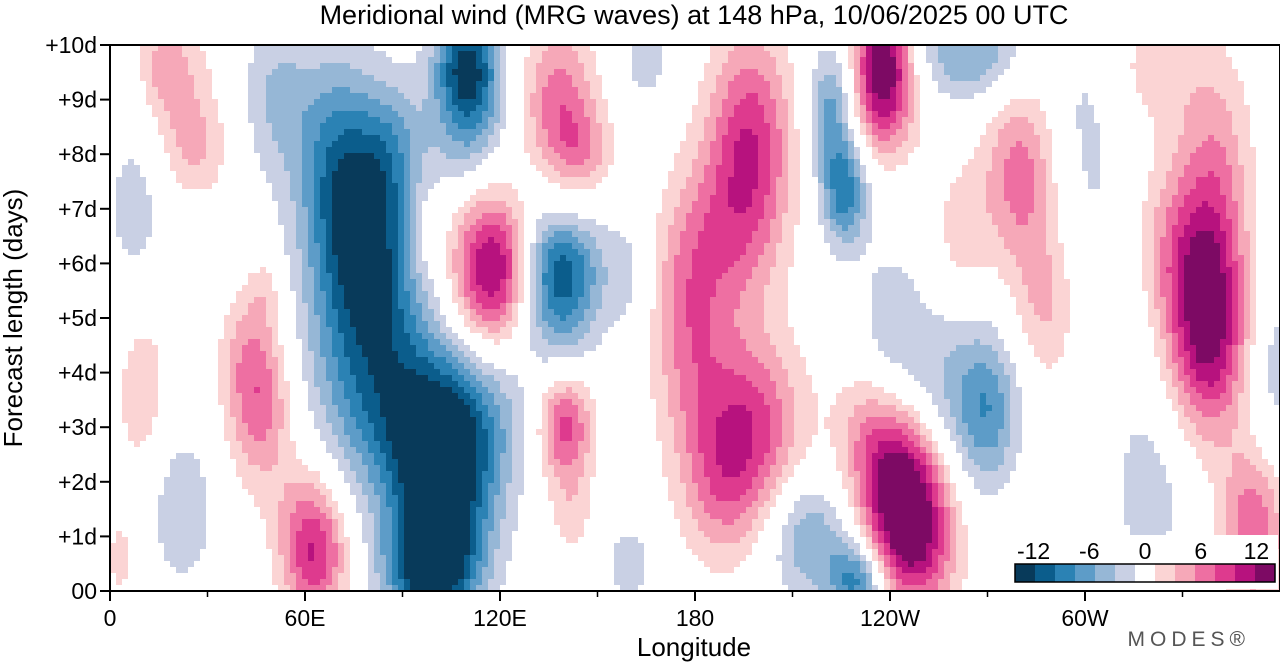  What do you see at coordinates (1200, 551) in the screenshot?
I see `colorbar-label: 6` at bounding box center [1200, 551].